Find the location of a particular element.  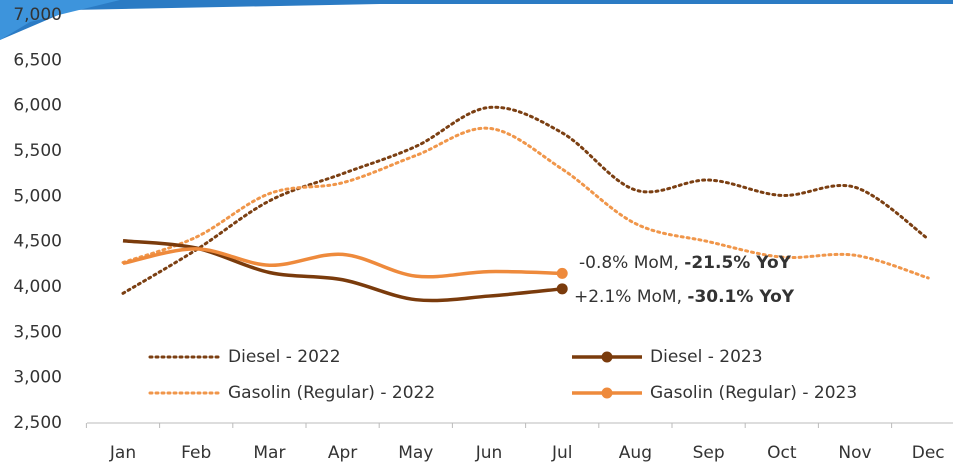

y-tick-label: 6,000 is located at coordinates (37, 106).